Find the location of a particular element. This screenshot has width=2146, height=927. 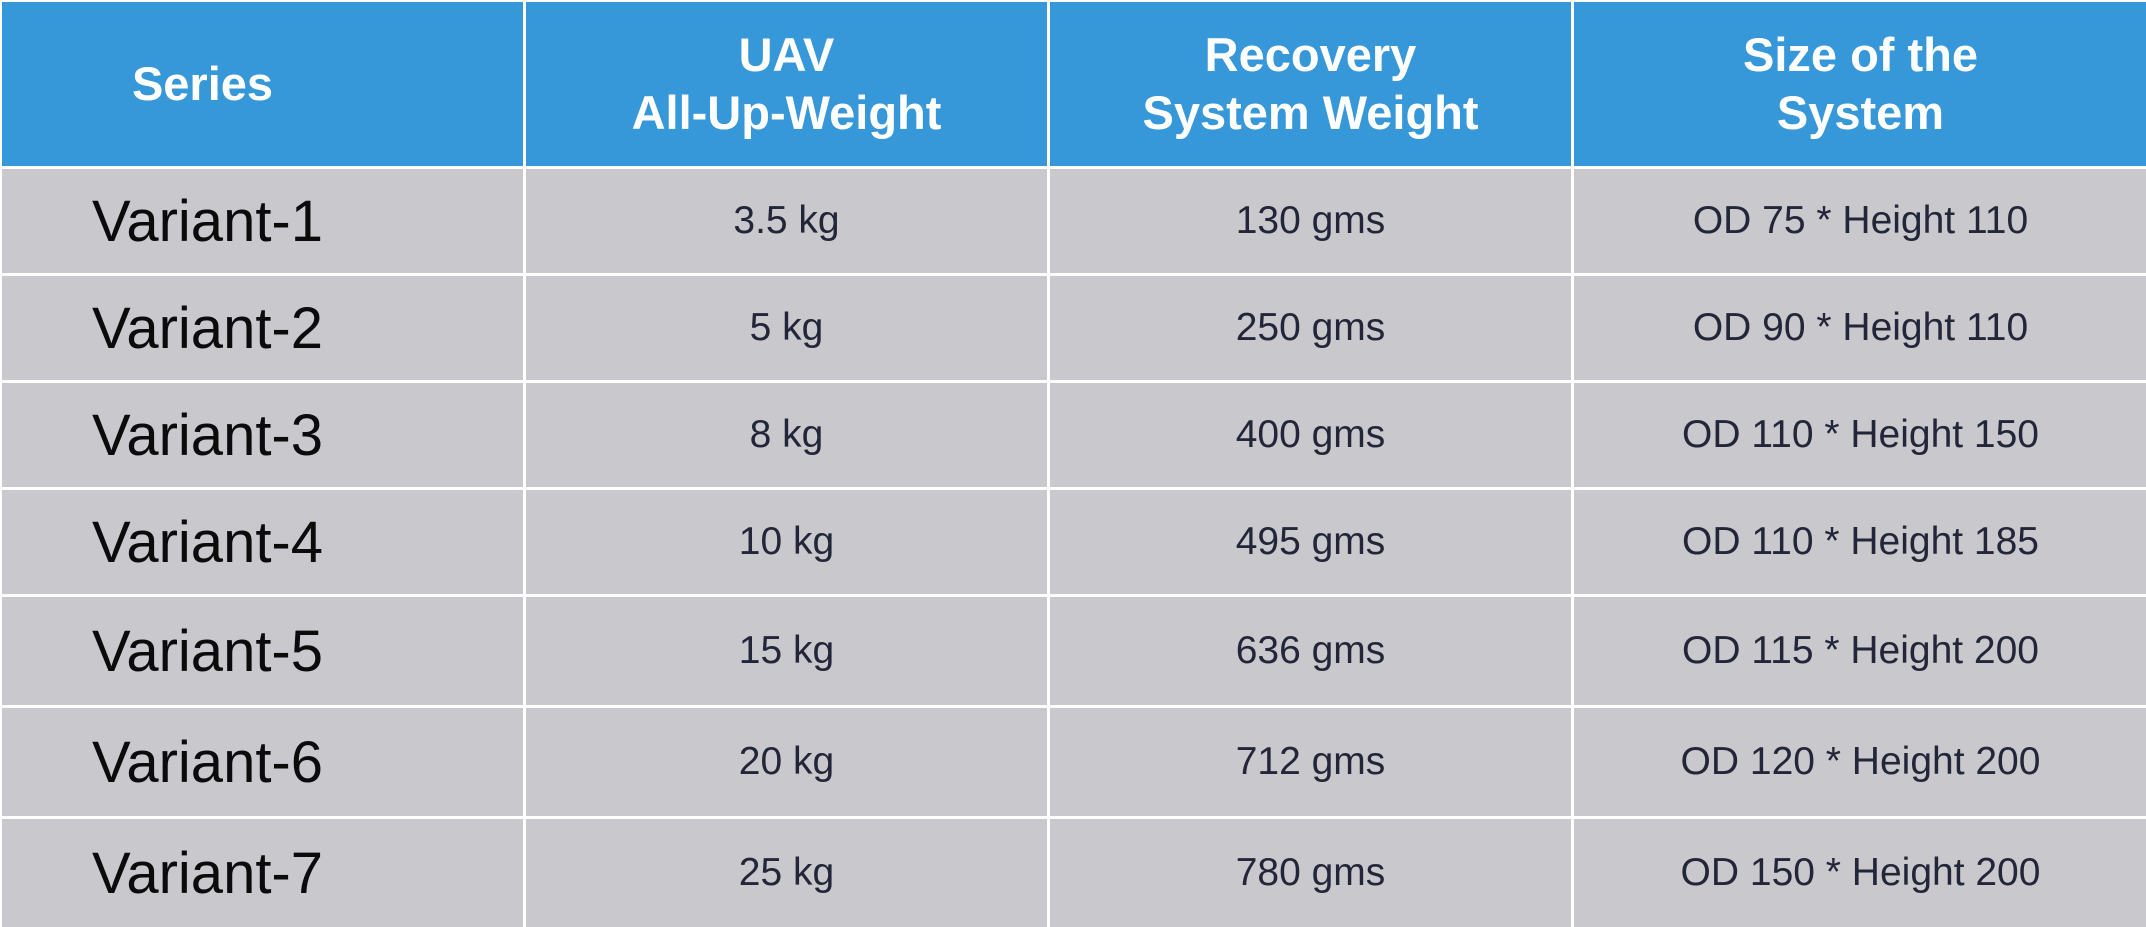

recovery-weight-cell: 250 gms is located at coordinates (1310, 328).